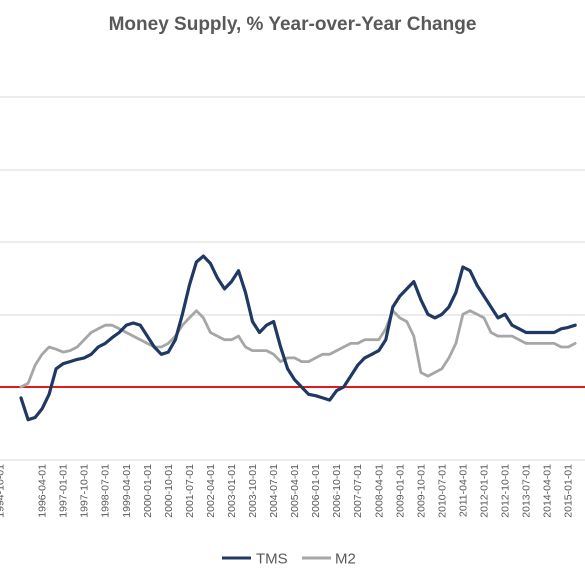 The width and height of the screenshot is (585, 585). Describe the element at coordinates (43, 491) in the screenshot. I see `x-tick-label: 1996-04-01` at that location.